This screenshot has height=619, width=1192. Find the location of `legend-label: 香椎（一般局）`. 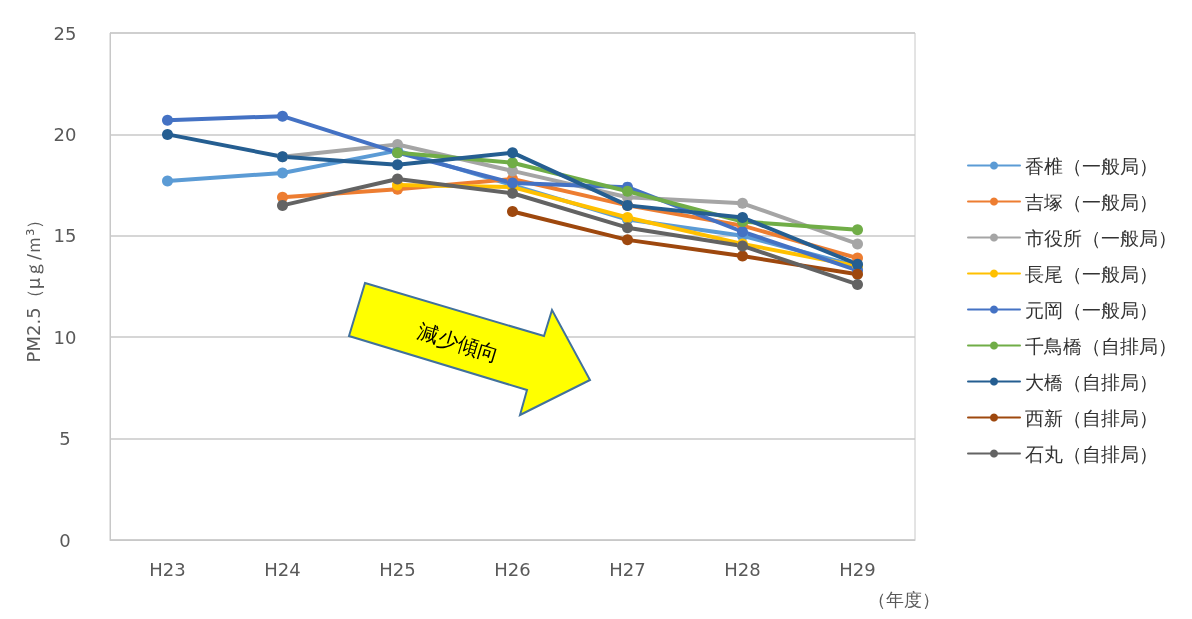

legend-label: 香椎（一般局） is located at coordinates (1091, 165).